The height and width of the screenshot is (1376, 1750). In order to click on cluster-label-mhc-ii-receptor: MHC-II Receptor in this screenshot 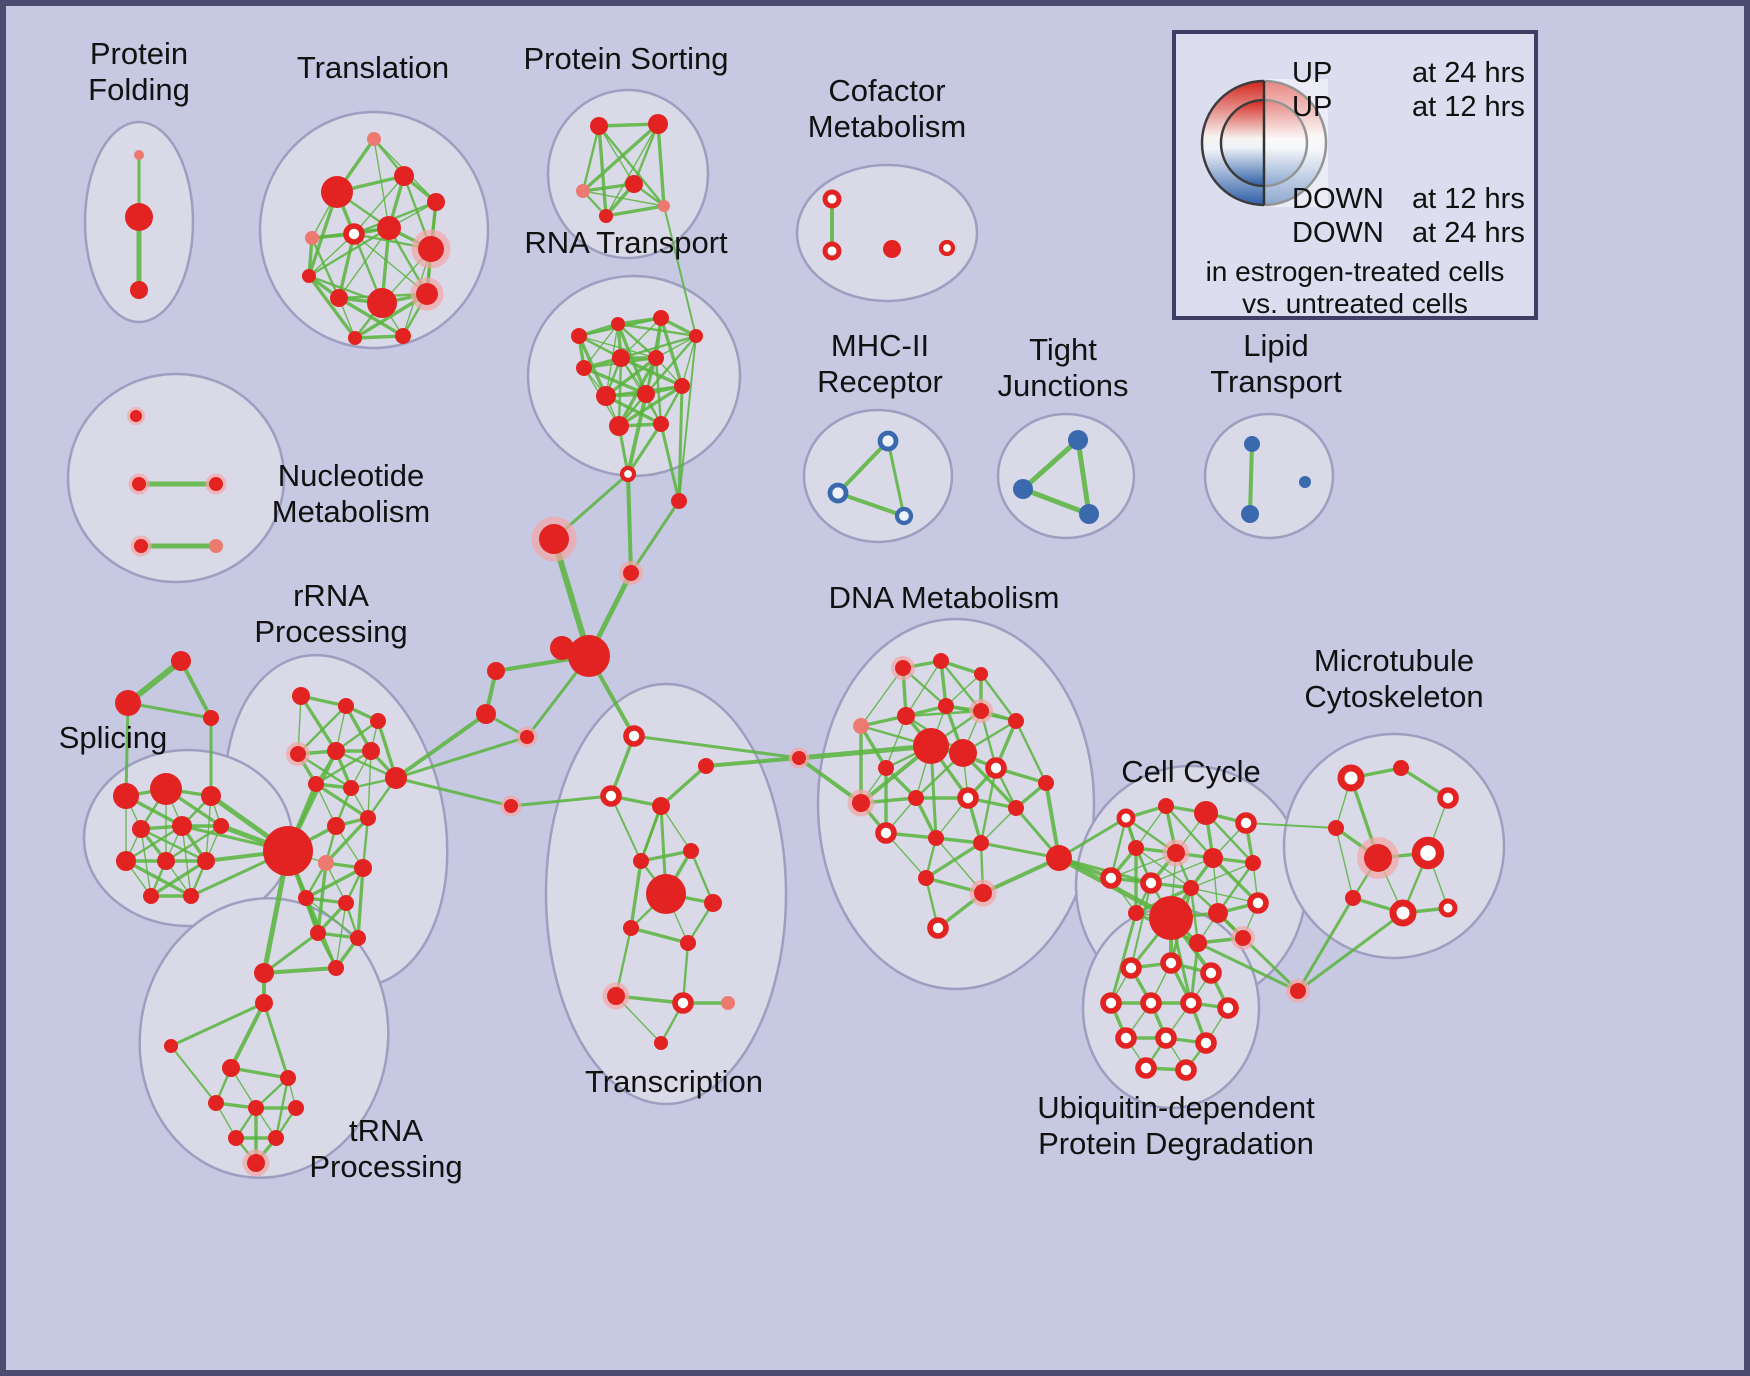, I will do `click(880, 363)`.